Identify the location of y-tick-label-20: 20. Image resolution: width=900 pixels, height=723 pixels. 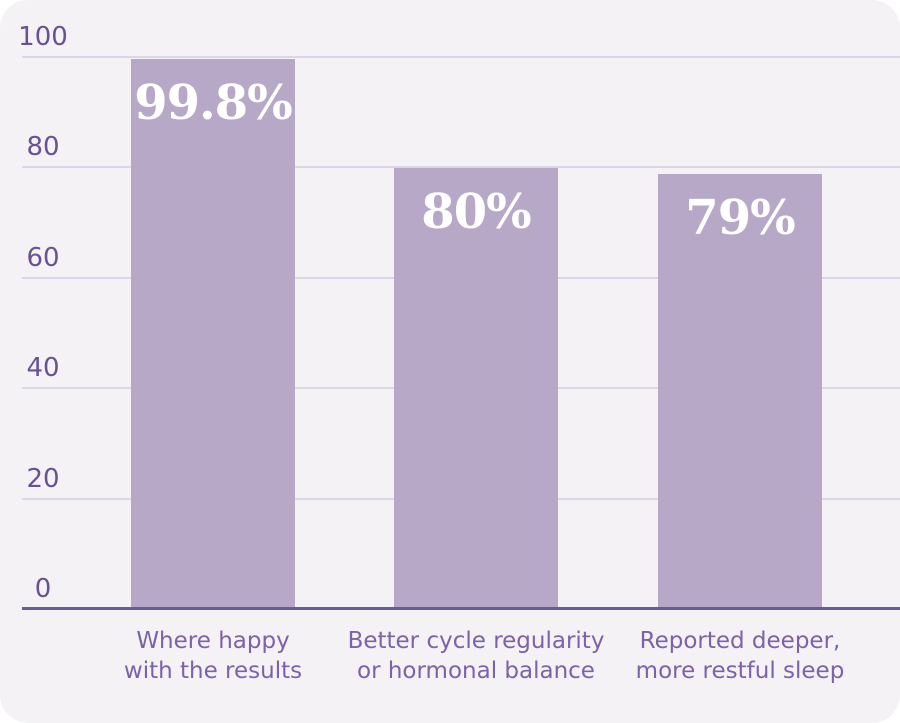
(43, 478).